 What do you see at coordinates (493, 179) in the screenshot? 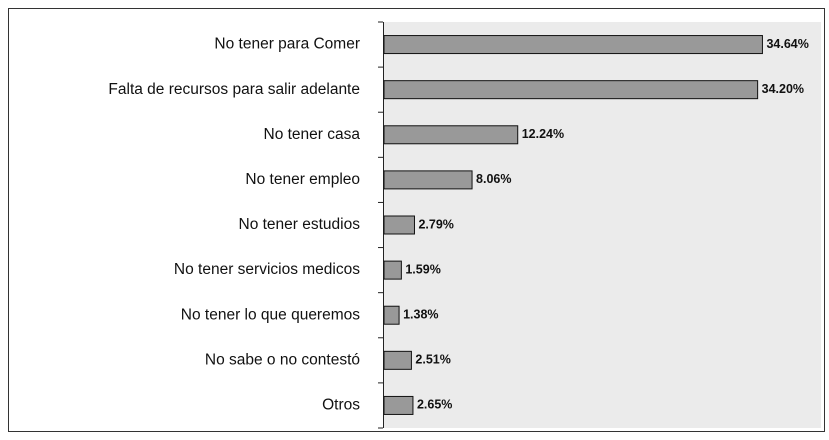
I see `value-label: 8.06%` at bounding box center [493, 179].